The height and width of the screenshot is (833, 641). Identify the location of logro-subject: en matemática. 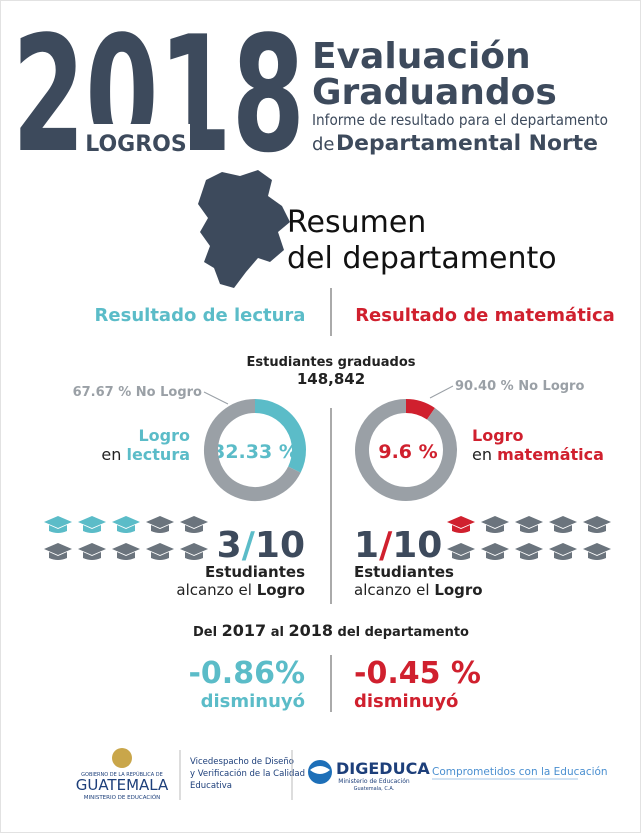
(538, 454).